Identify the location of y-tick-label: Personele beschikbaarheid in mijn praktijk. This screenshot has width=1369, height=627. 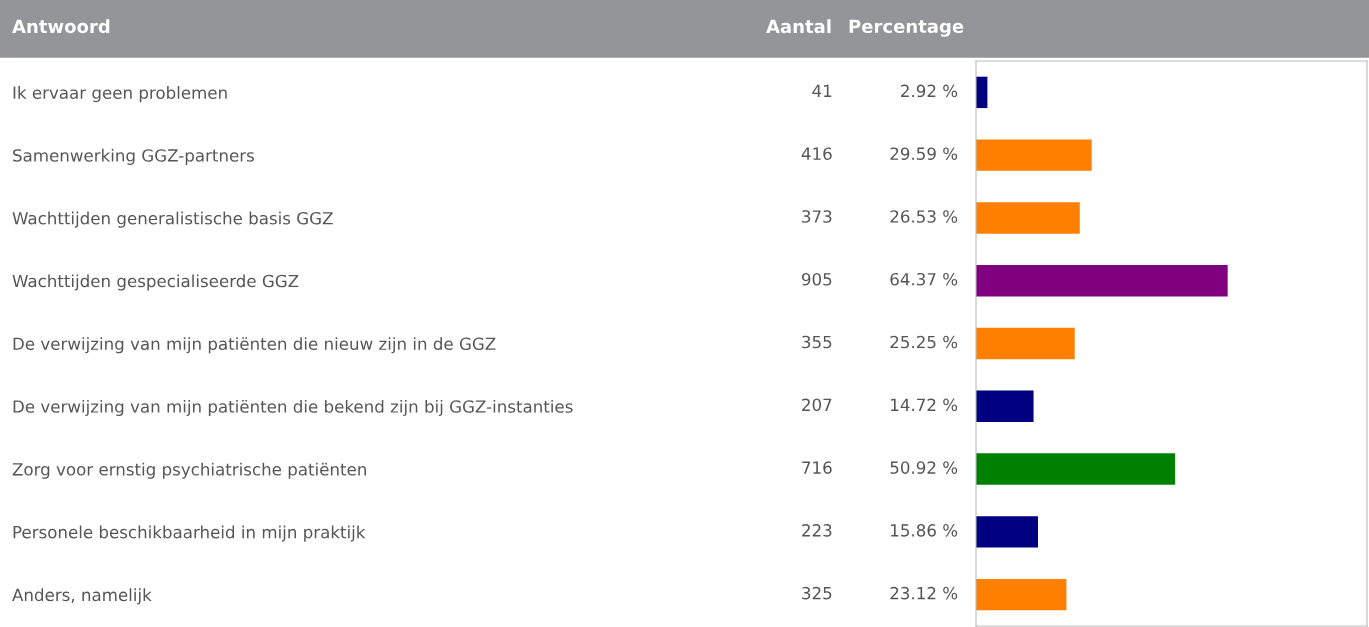
(189, 533).